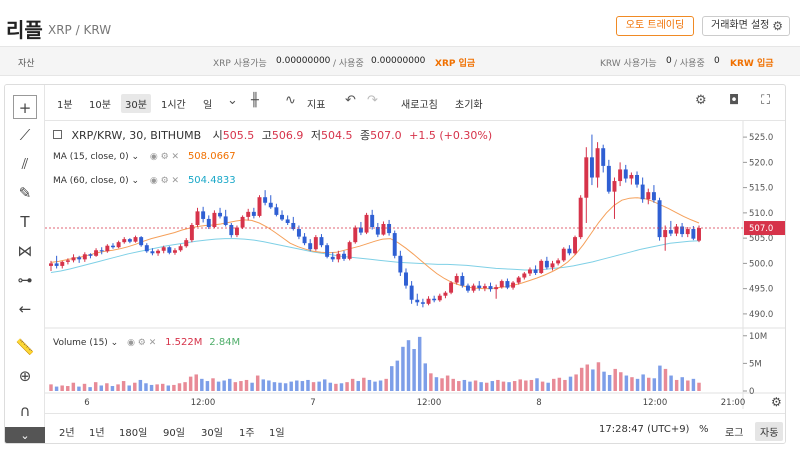 The height and width of the screenshot is (456, 800). Describe the element at coordinates (761, 189) in the screenshot. I see `price-tick-label: 515.0` at that location.